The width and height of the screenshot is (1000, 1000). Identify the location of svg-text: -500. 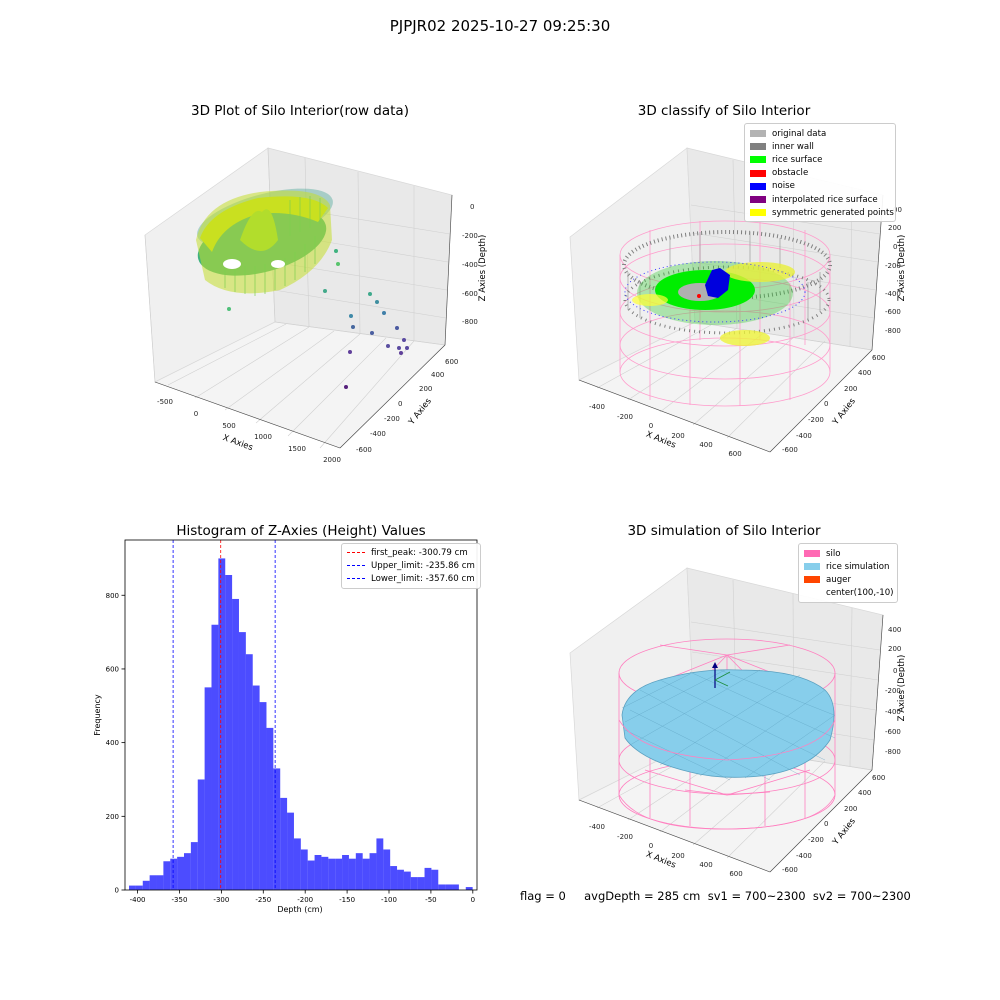
(165, 402).